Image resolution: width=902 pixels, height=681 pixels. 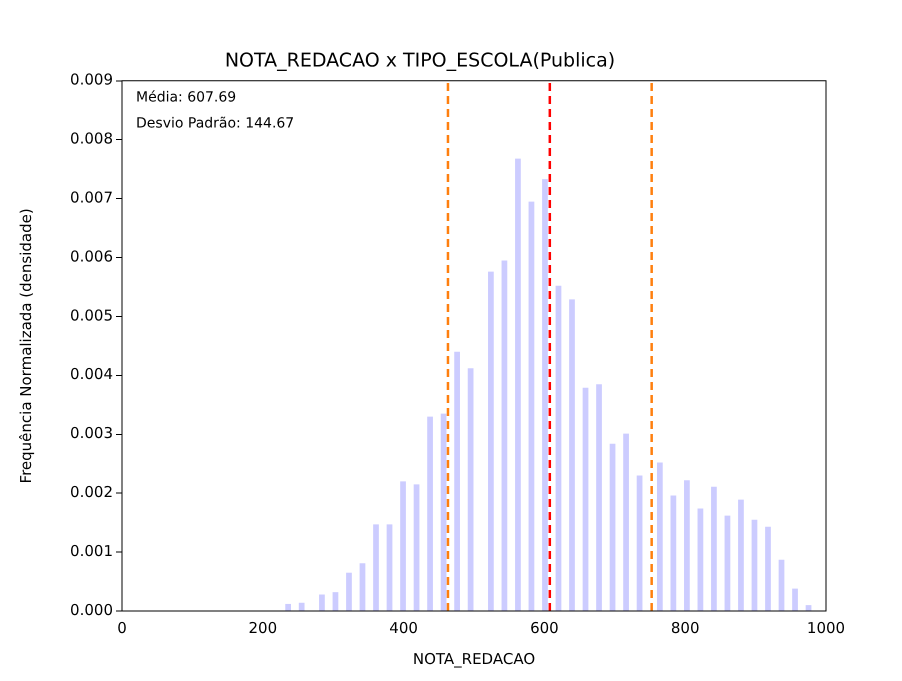 What do you see at coordinates (122, 627) in the screenshot?
I see `x-tick-label: 0` at bounding box center [122, 627].